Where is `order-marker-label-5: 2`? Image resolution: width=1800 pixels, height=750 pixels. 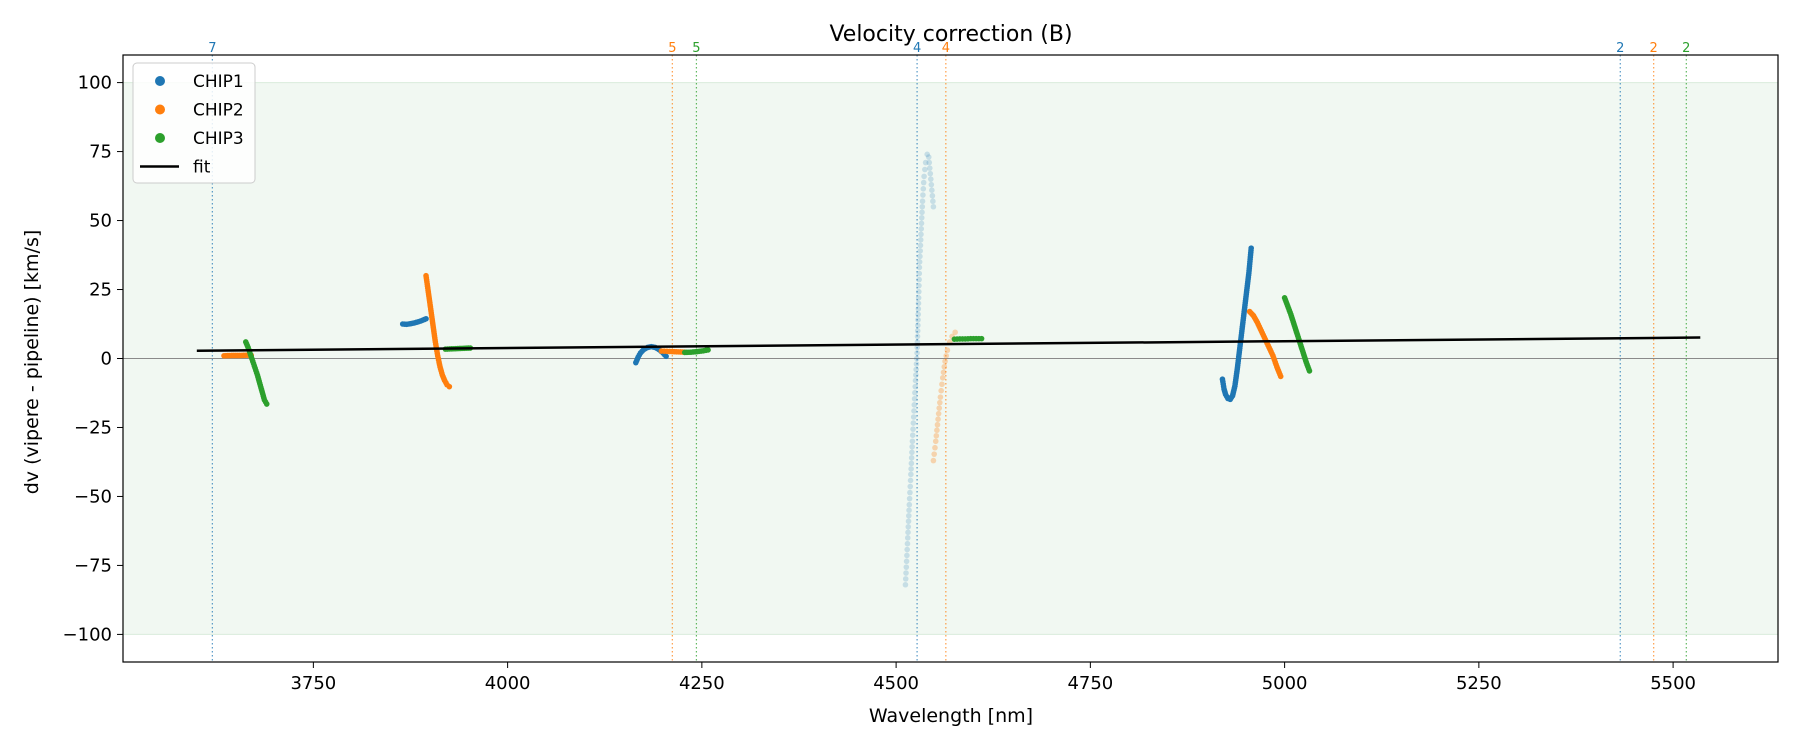
order-marker-label-5: 2 is located at coordinates (1620, 48).